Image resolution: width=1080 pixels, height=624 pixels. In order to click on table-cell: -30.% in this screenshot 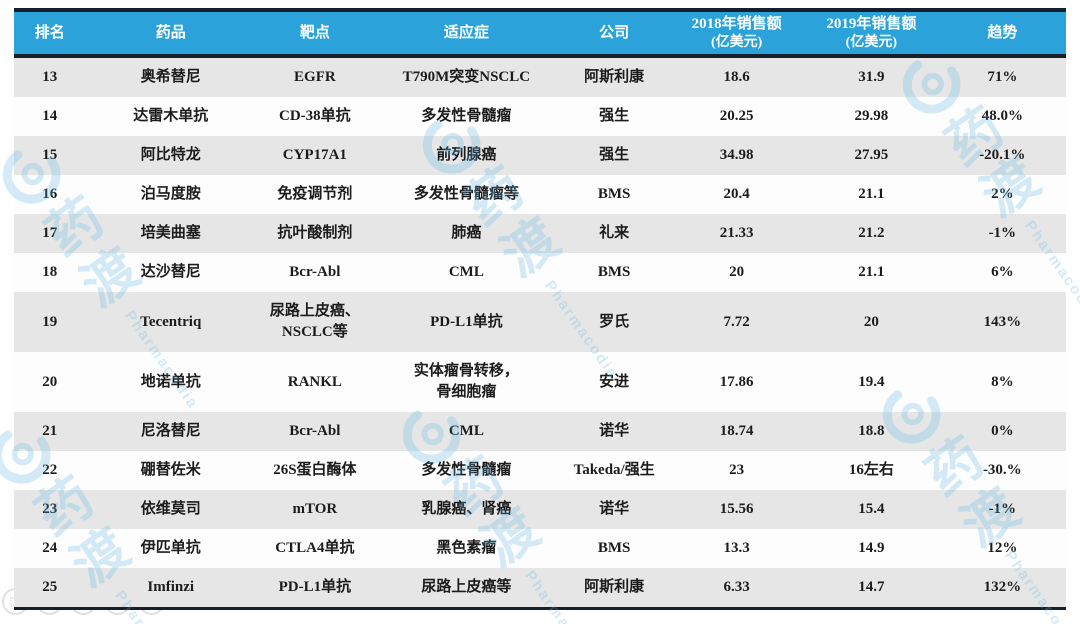, I will do `click(1002, 470)`.